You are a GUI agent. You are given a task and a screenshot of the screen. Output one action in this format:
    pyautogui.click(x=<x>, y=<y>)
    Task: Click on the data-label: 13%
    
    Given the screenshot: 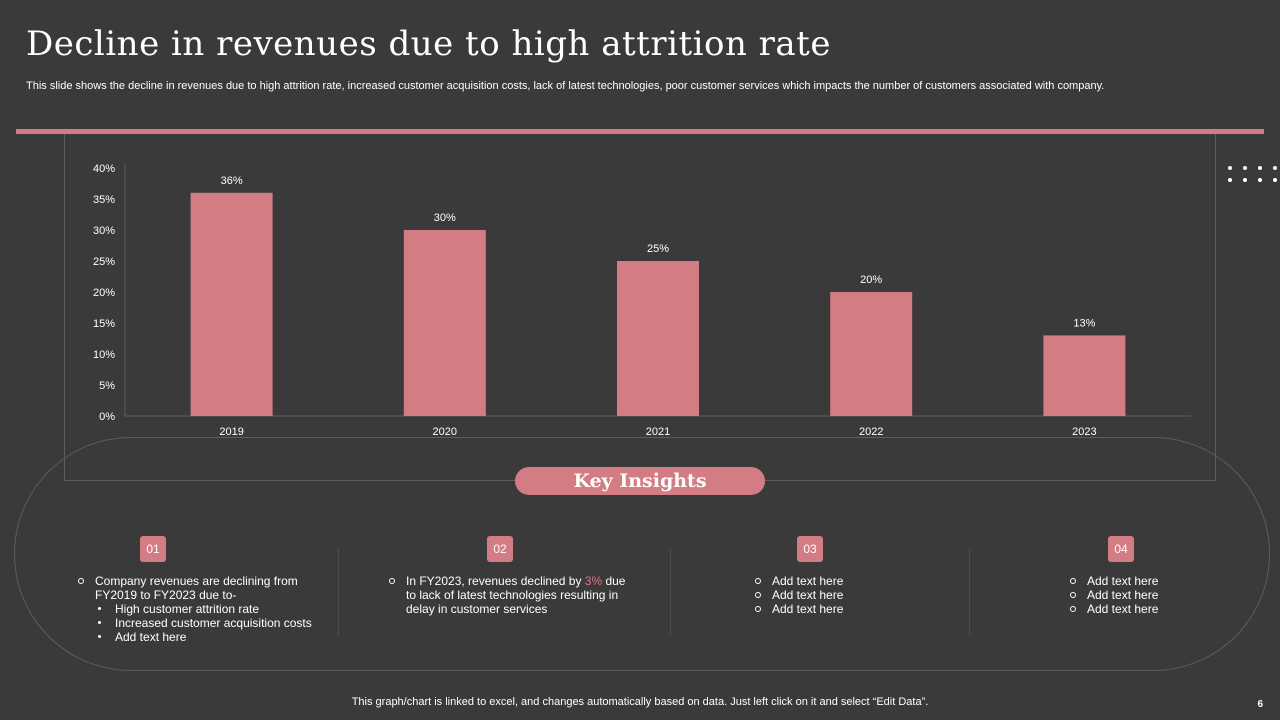 What is the action you would take?
    pyautogui.click(x=1084, y=323)
    